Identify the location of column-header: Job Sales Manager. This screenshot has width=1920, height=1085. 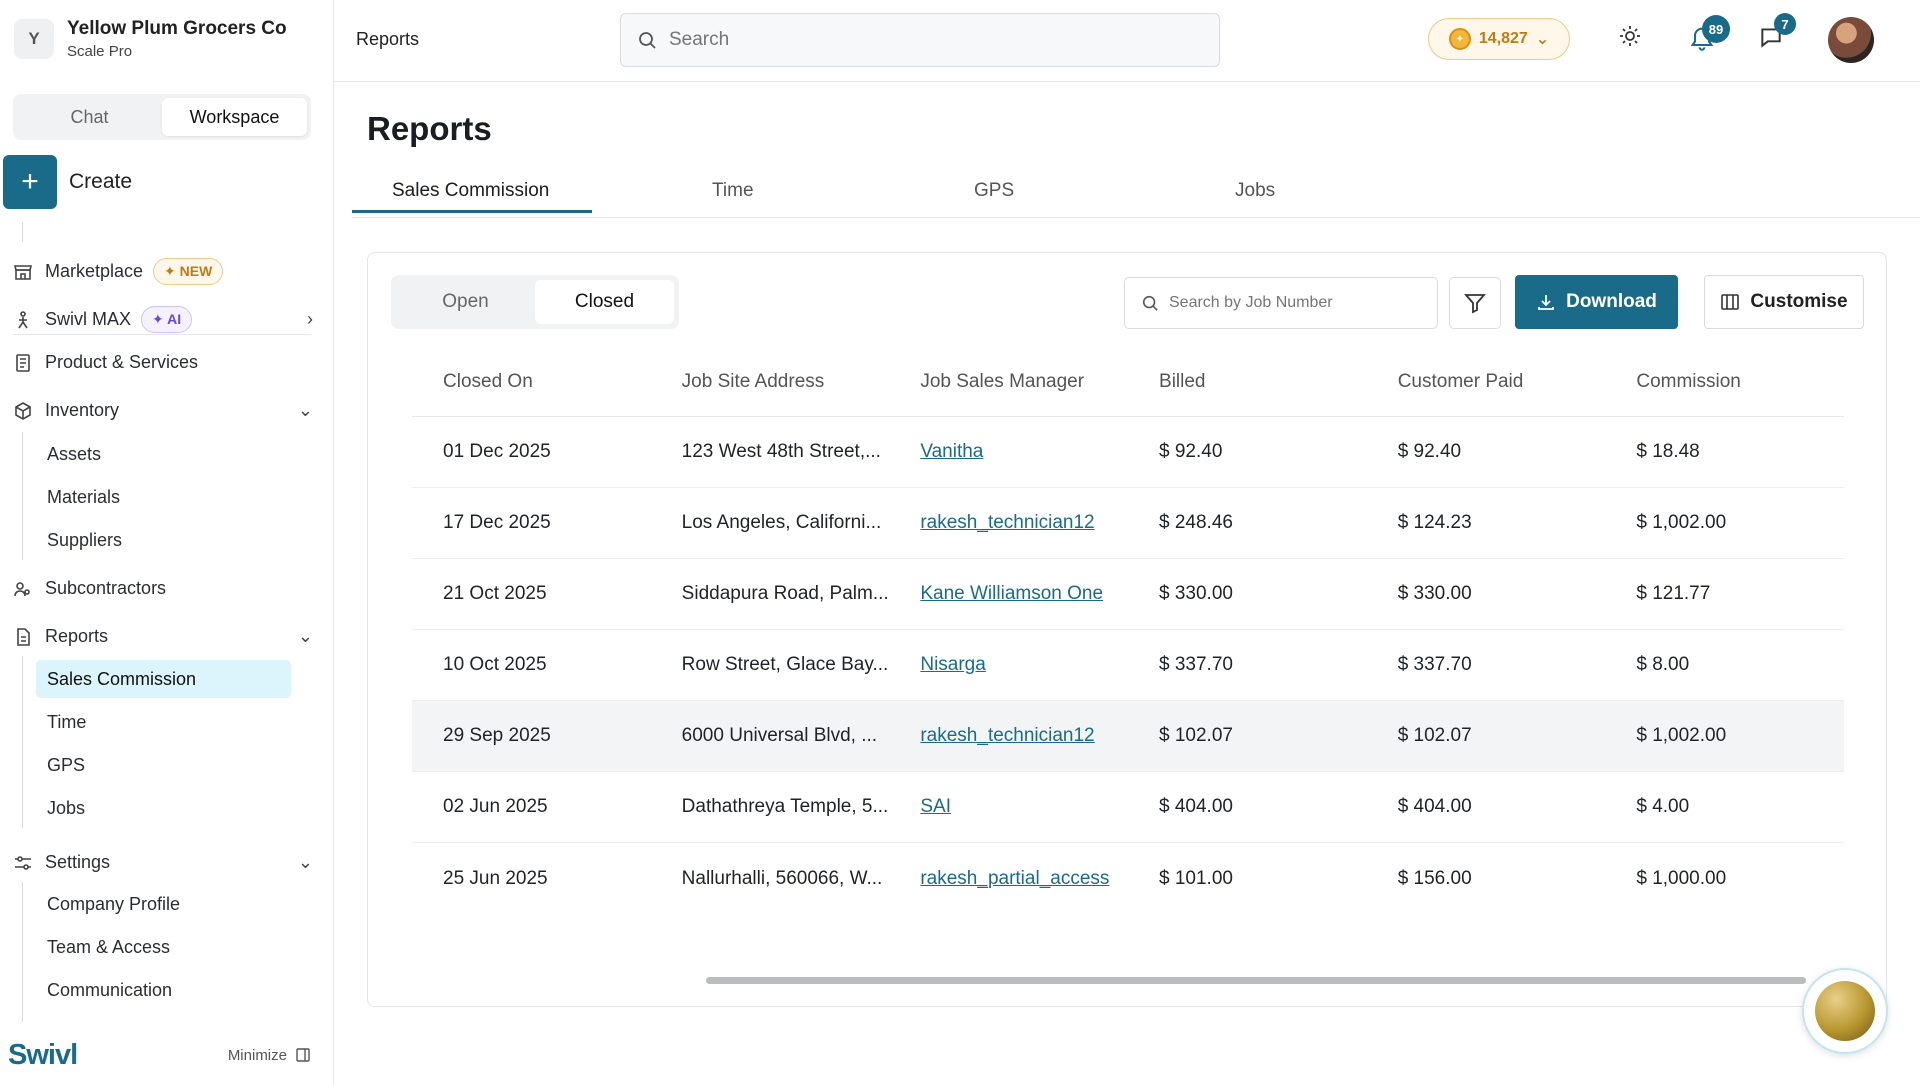
(1002, 381).